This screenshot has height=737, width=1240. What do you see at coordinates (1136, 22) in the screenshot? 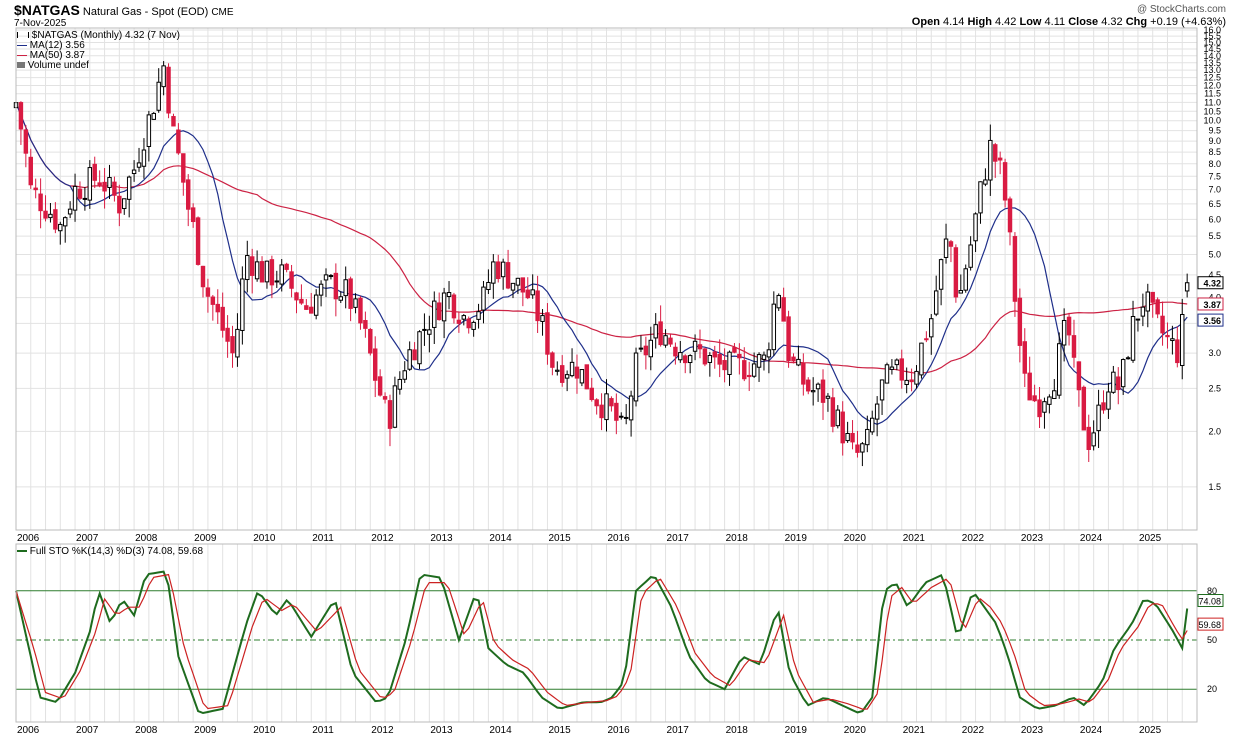
I see `chg-label: Chg` at bounding box center [1136, 22].